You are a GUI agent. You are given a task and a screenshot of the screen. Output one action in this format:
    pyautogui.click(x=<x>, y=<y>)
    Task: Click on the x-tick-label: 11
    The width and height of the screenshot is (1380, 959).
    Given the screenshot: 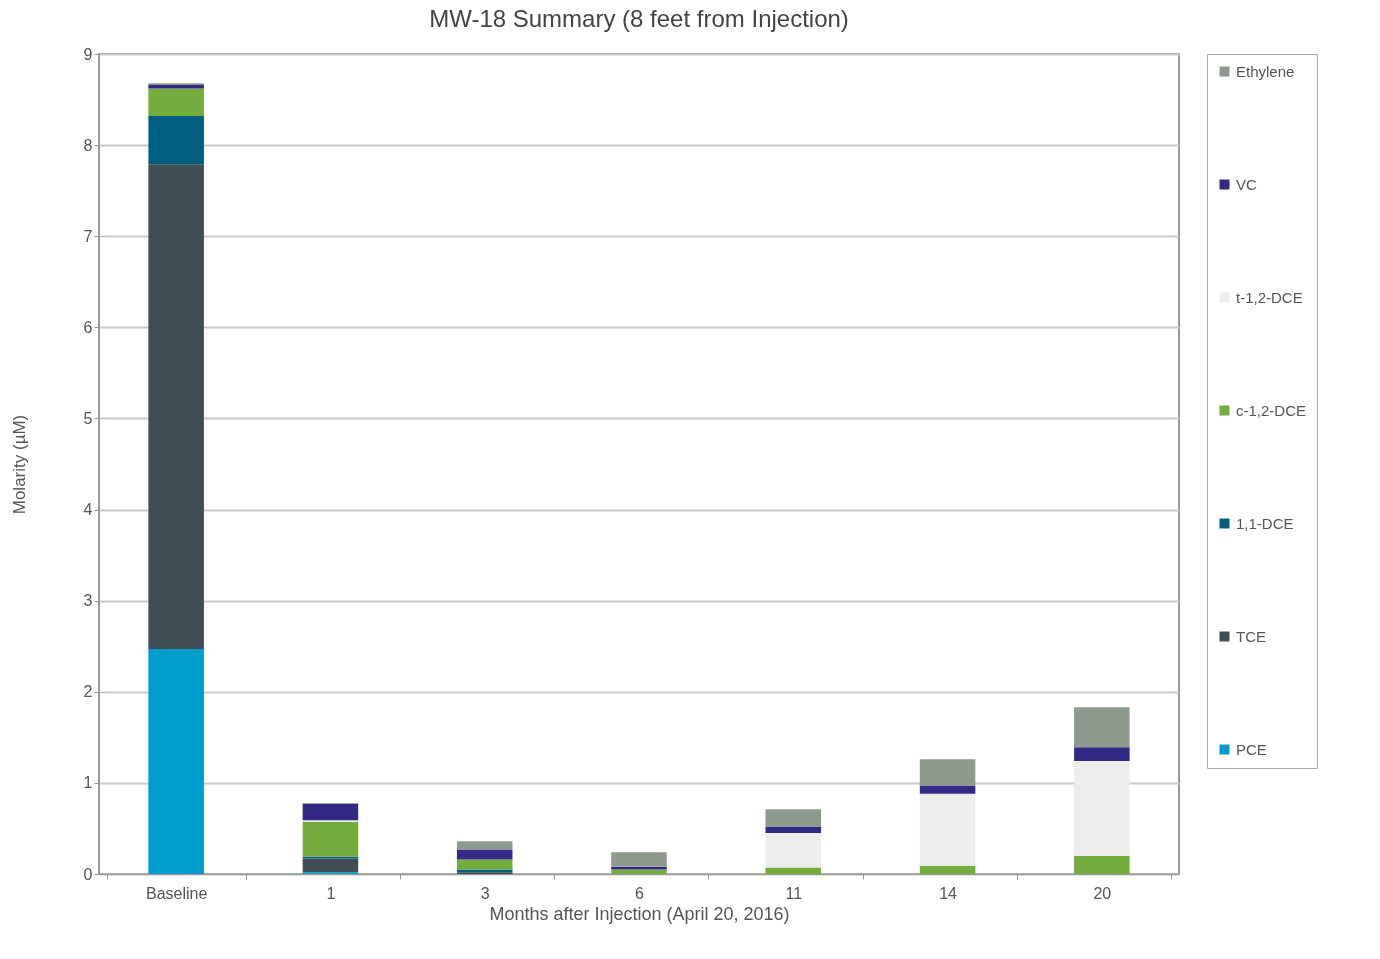 What is the action you would take?
    pyautogui.click(x=794, y=893)
    